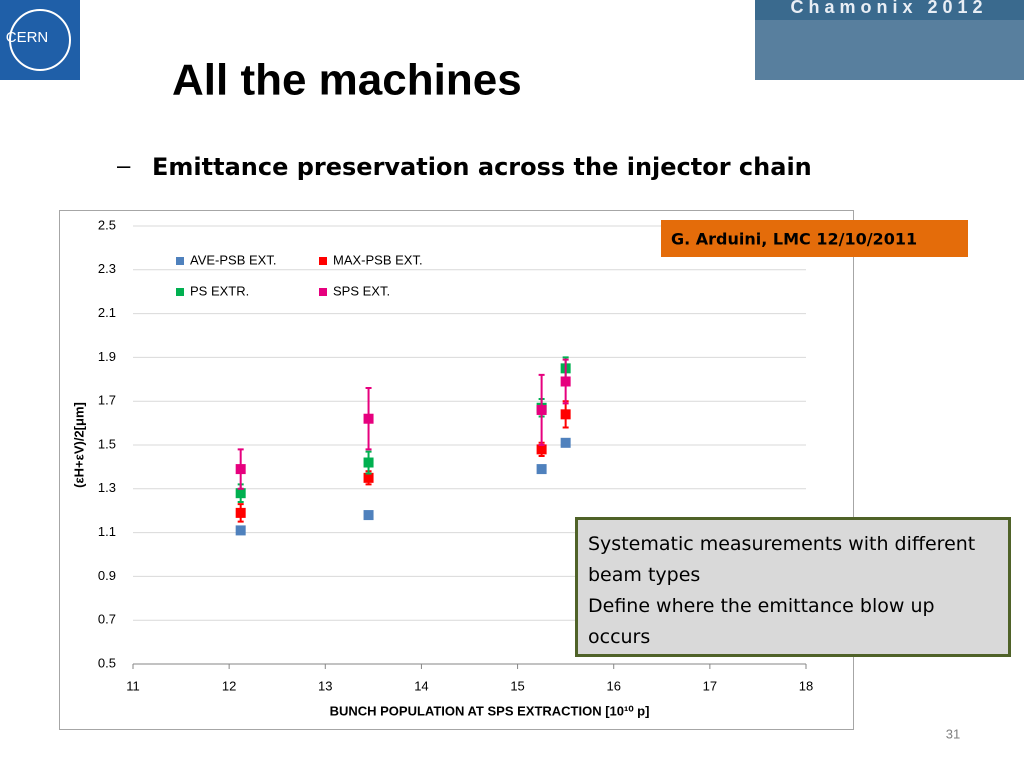 The height and width of the screenshot is (768, 1024). What do you see at coordinates (107, 619) in the screenshot?
I see `y-tick-label: 0.7` at bounding box center [107, 619].